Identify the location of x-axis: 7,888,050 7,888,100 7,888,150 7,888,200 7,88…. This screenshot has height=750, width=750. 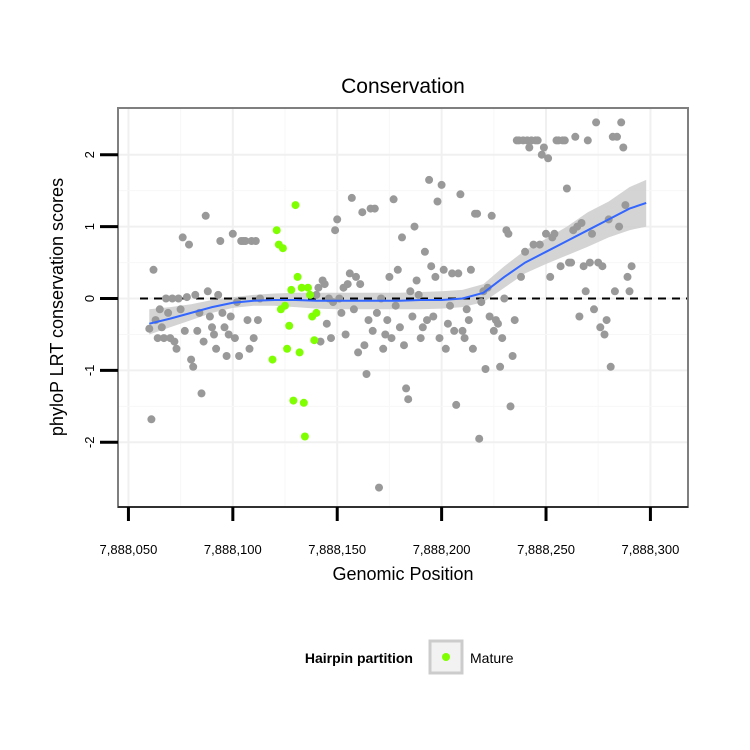
(394, 531).